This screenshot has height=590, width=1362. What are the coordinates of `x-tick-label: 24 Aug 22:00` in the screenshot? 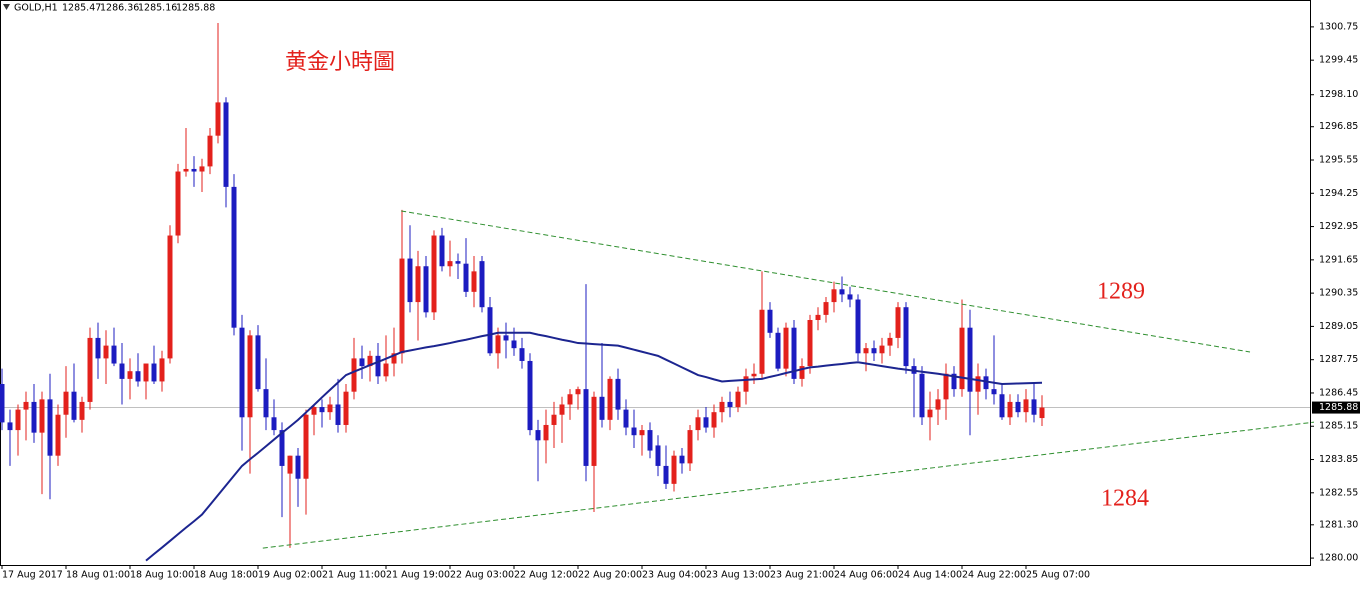 It's located at (994, 575).